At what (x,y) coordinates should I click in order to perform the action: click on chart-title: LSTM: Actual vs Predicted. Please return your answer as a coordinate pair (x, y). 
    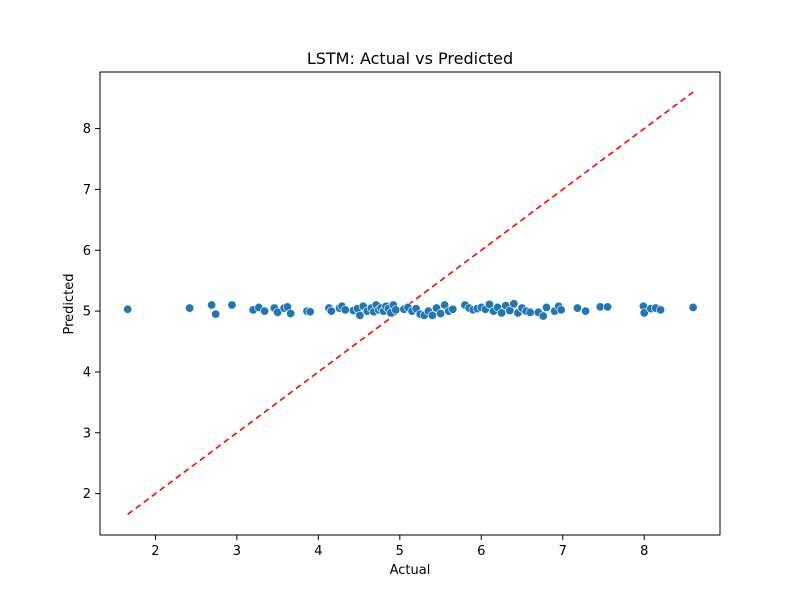
    Looking at the image, I should click on (410, 58).